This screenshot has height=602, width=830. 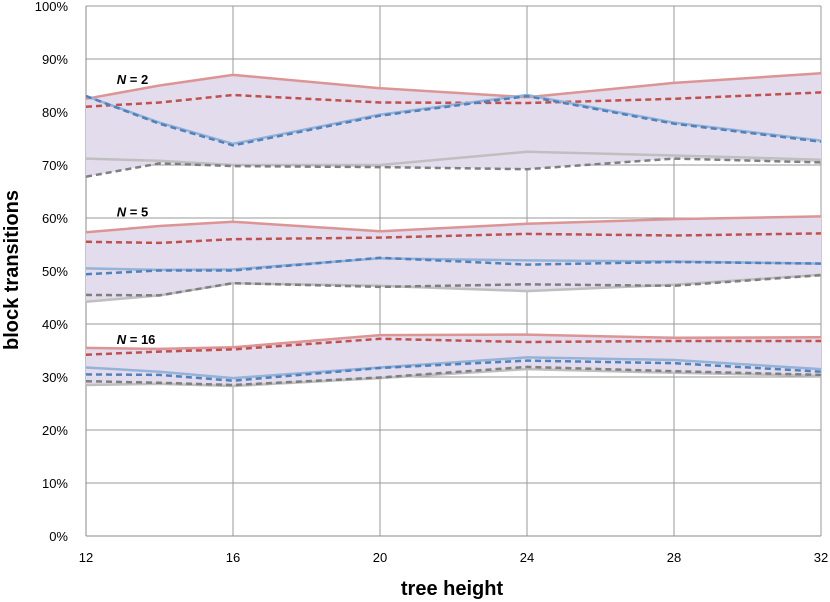 What do you see at coordinates (132, 79) in the screenshot?
I see `group-label: N = 2` at bounding box center [132, 79].